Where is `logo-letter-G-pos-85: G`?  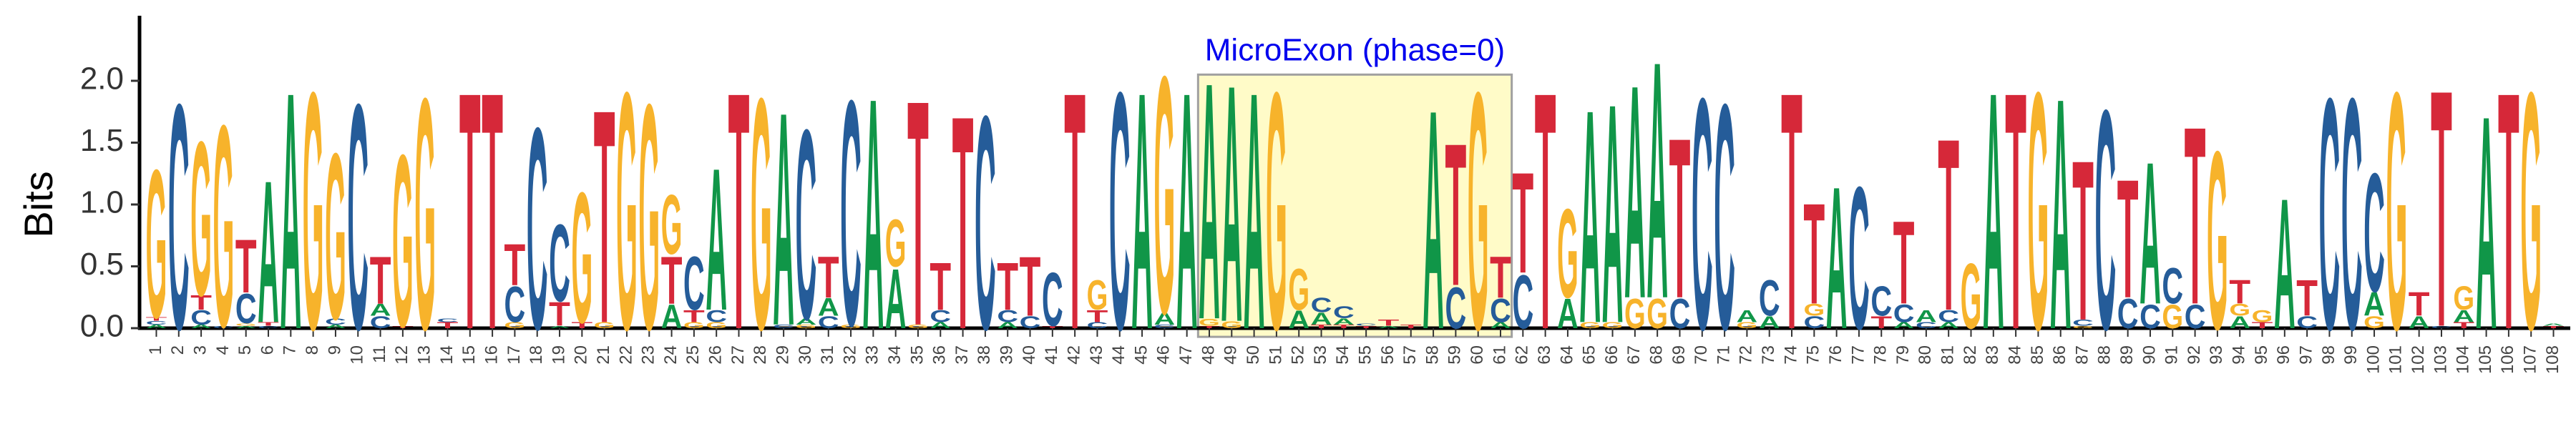
logo-letter-G-pos-85: G is located at coordinates (2038, 212).